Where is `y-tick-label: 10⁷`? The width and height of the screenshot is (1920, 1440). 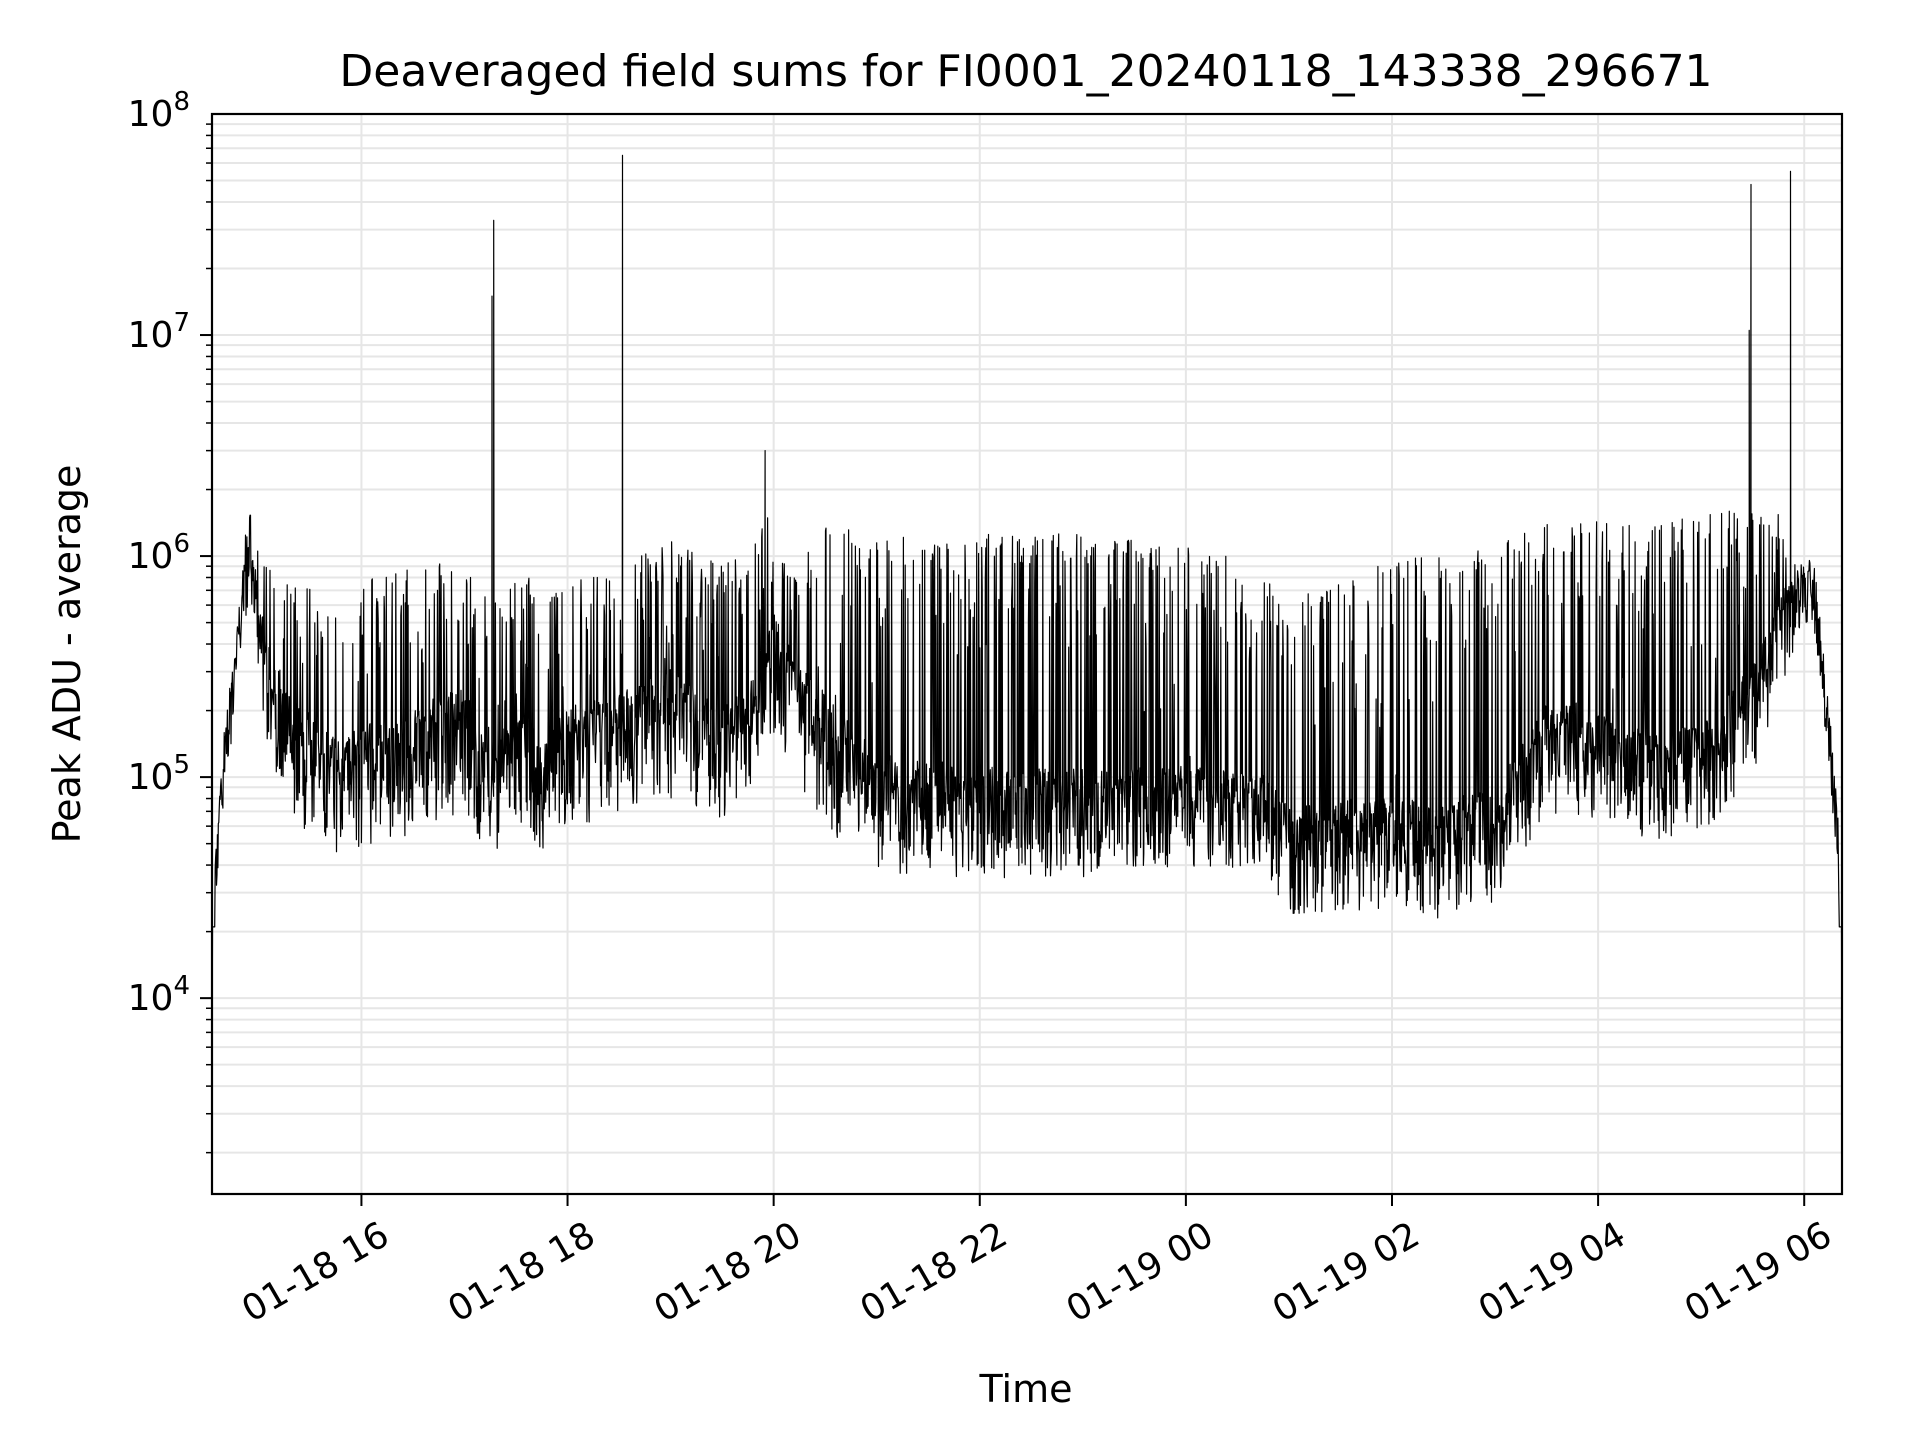 y-tick-label: 10⁷ is located at coordinates (159, 332).